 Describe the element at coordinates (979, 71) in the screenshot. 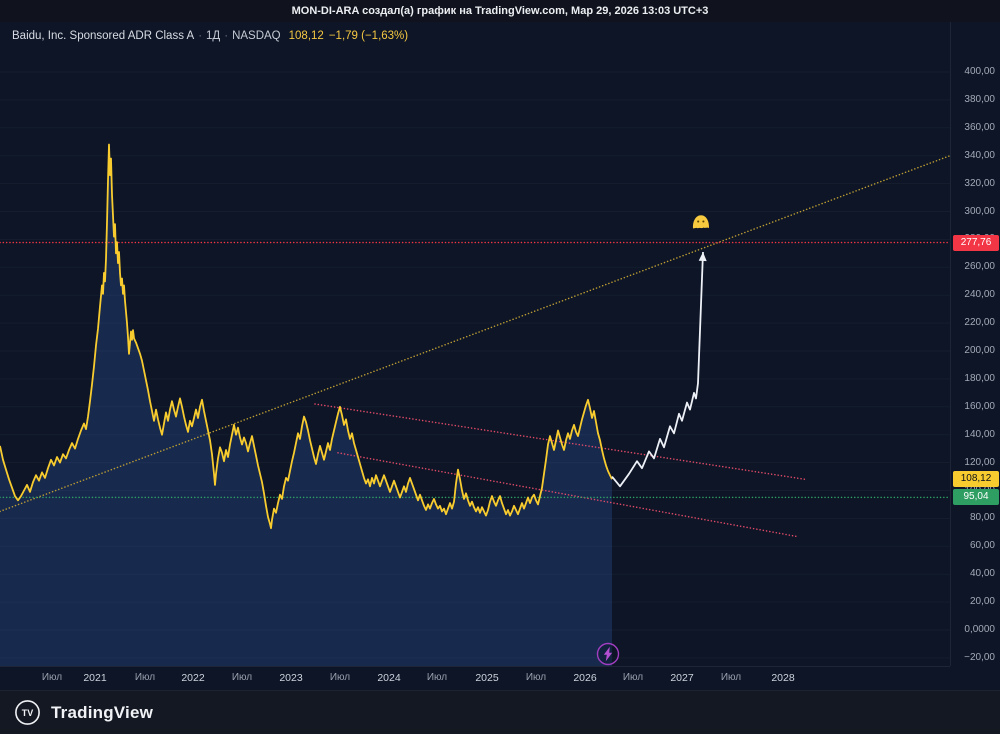

I see `price-tick-label: 400,00` at that location.